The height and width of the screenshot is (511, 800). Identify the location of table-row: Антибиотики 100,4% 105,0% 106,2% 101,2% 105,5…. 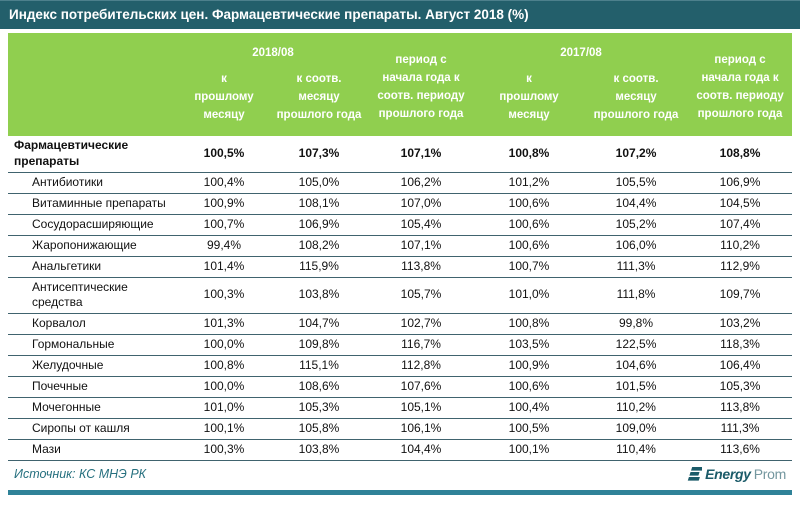
(400, 182).